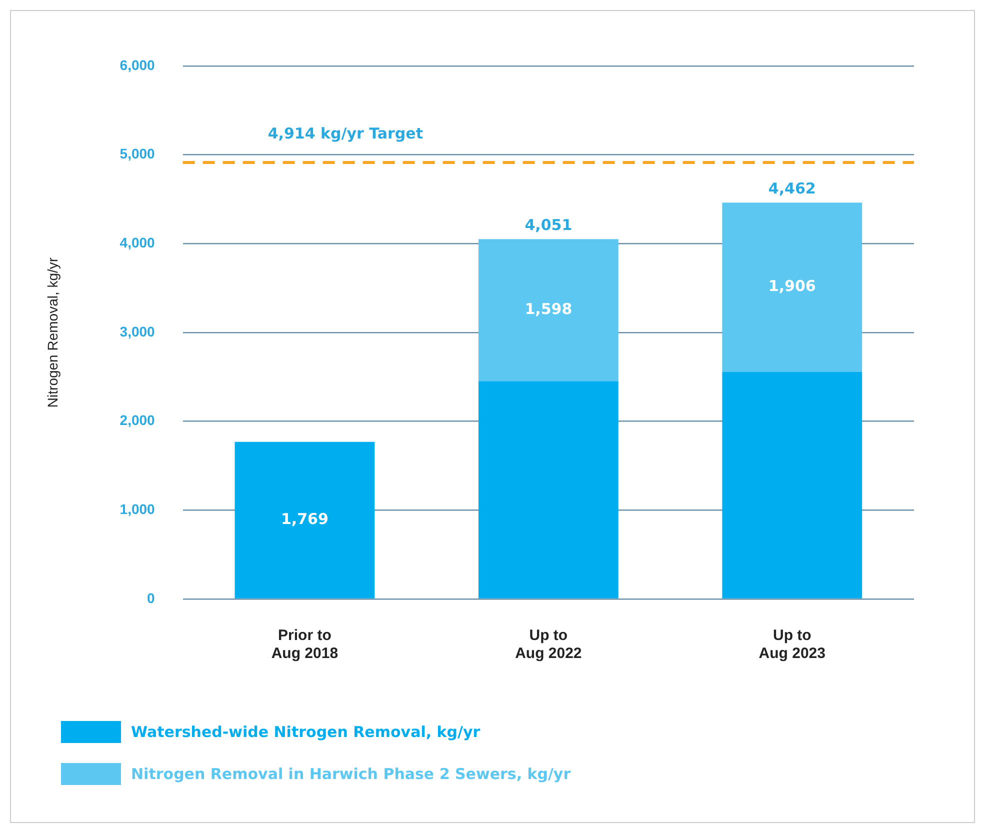 The image size is (987, 835). I want to click on data-label: 1,769, so click(304, 519).